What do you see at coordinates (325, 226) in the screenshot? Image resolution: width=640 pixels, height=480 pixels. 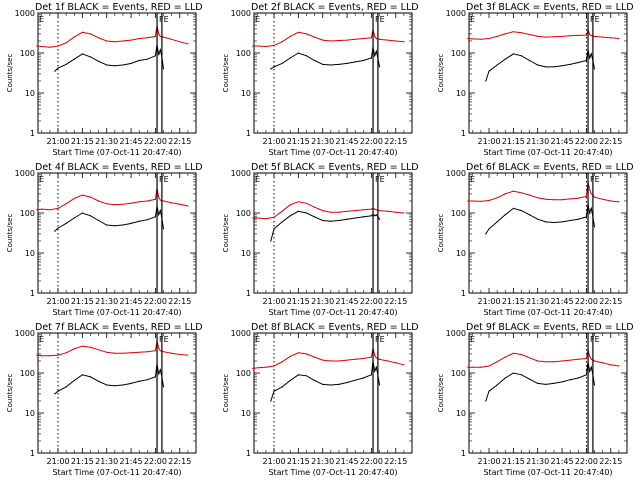 I see `events-series-line` at bounding box center [325, 226].